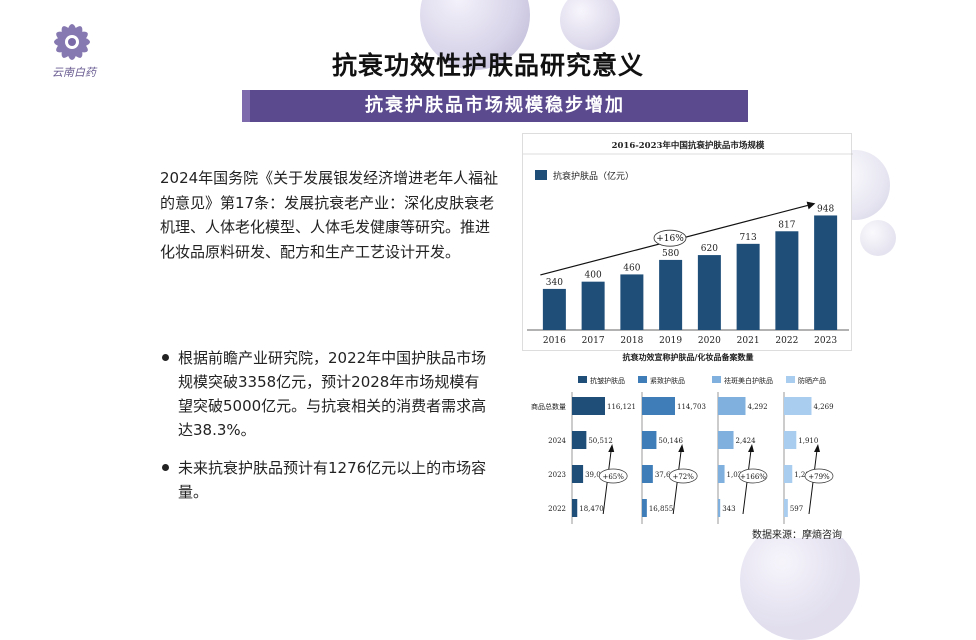  I want to click on legend-label: 祛斑美白护肤品, so click(748, 380).